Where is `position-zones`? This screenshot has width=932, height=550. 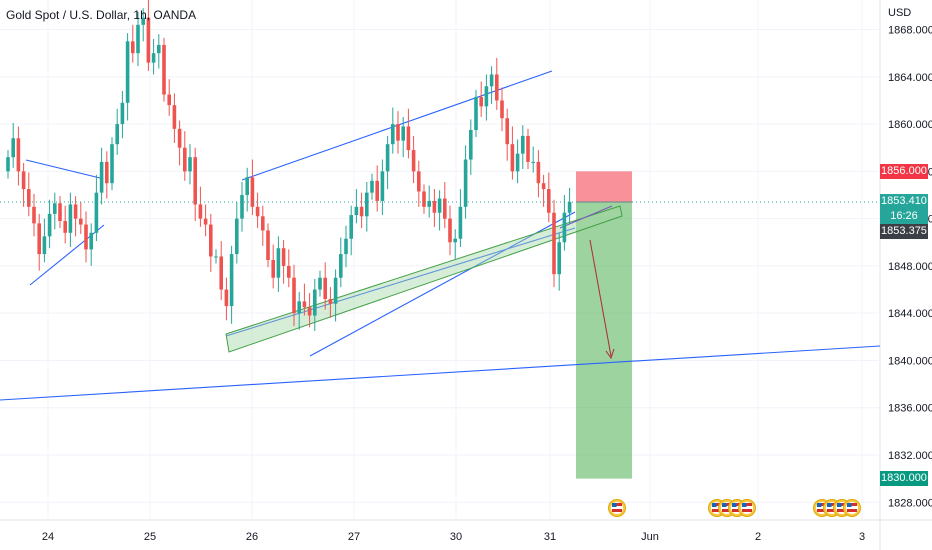
position-zones is located at coordinates (604, 325).